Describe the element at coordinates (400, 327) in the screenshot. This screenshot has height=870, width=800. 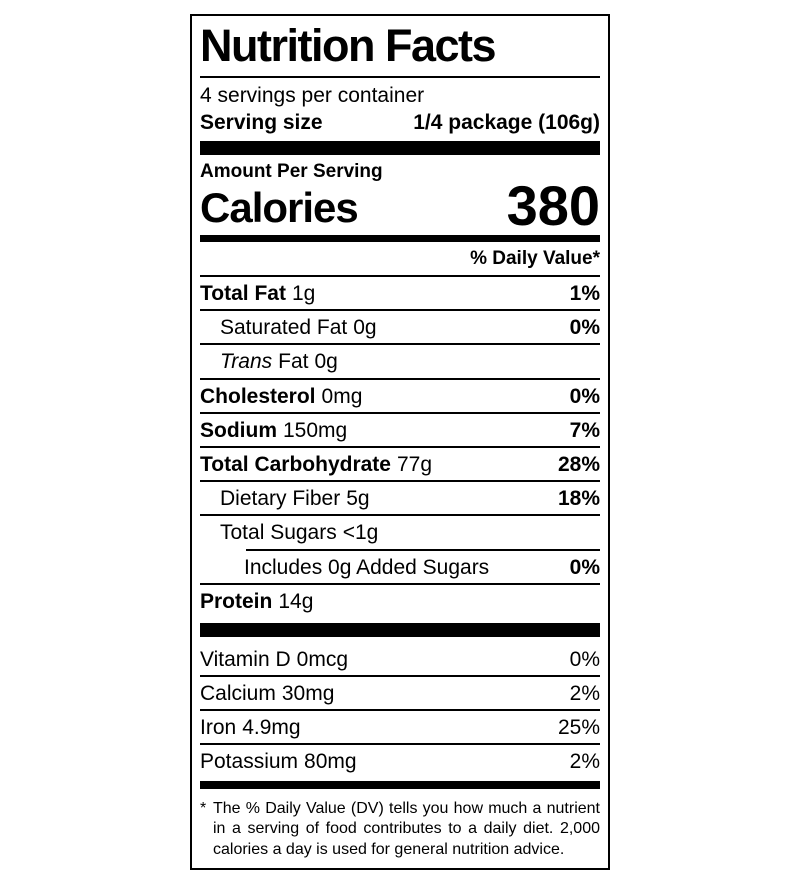
I see `row-saturated-fat: Saturated Fat 0g 0%` at that location.